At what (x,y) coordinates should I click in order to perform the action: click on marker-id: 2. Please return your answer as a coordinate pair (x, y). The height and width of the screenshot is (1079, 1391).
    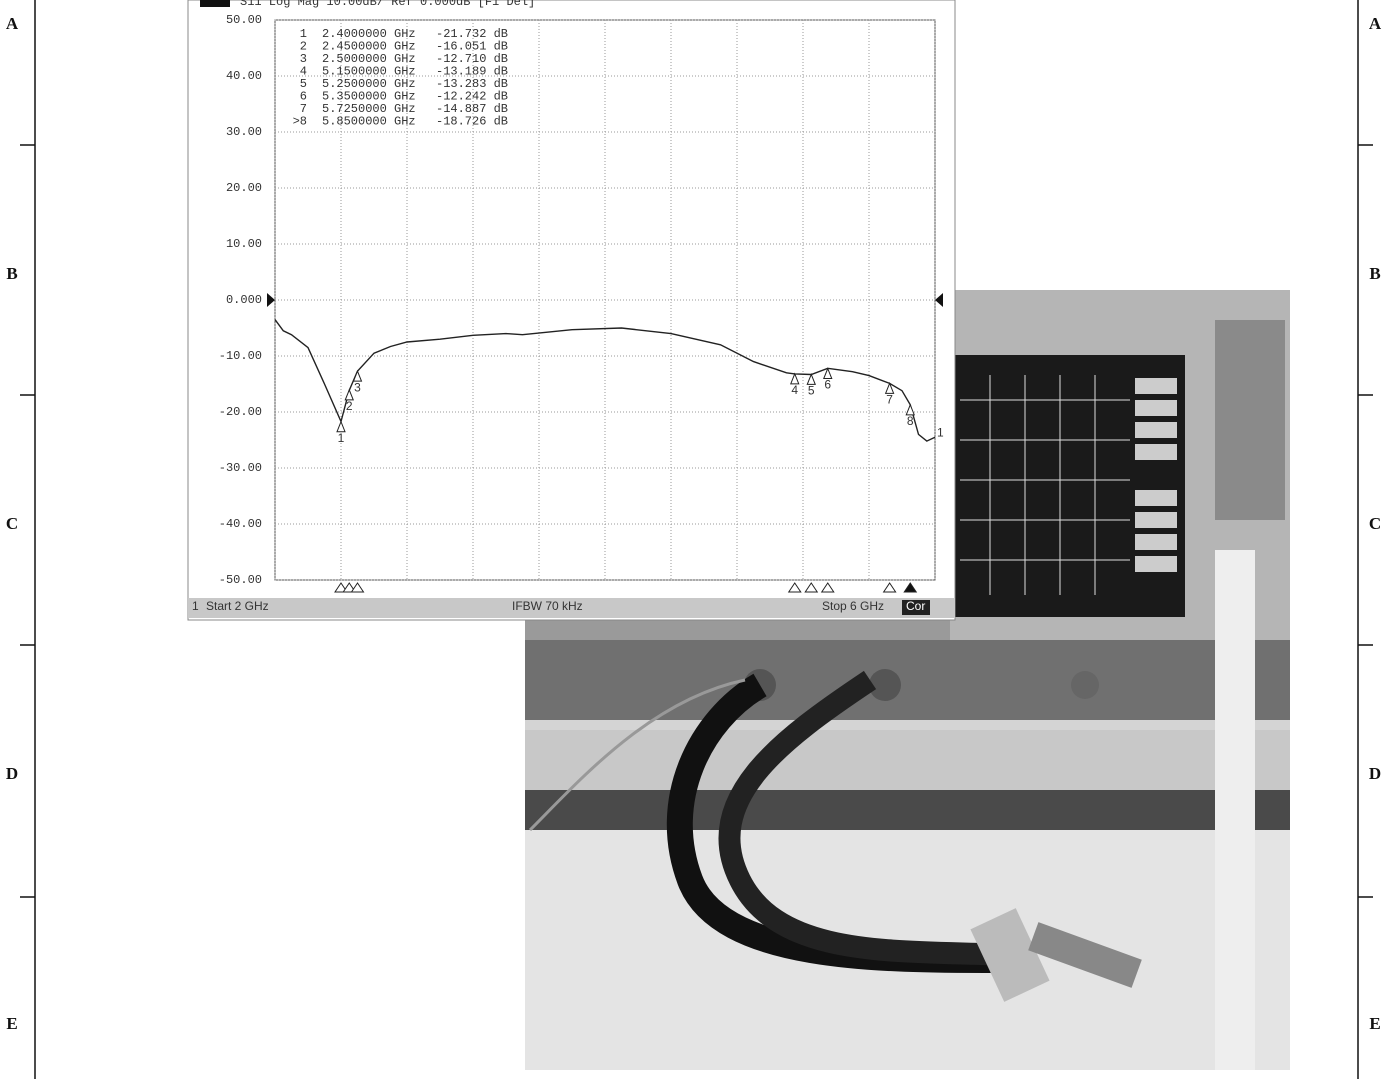
    Looking at the image, I should click on (303, 47).